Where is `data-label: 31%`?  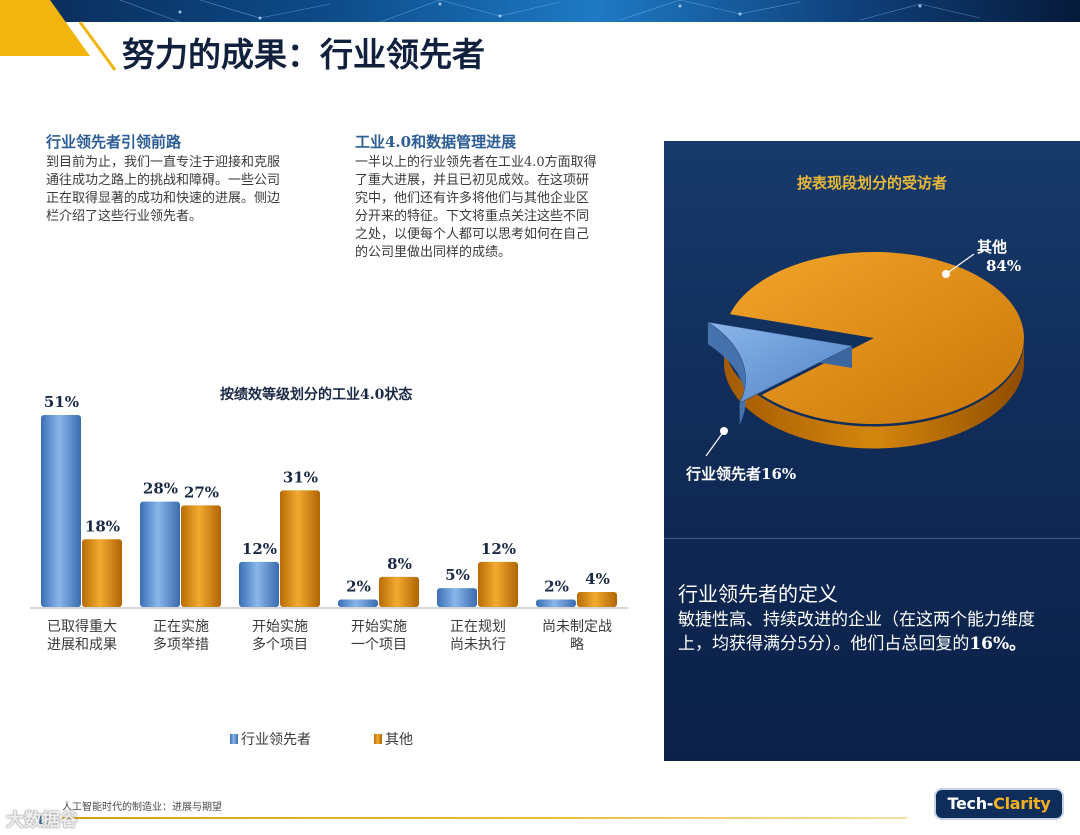 data-label: 31% is located at coordinates (300, 477).